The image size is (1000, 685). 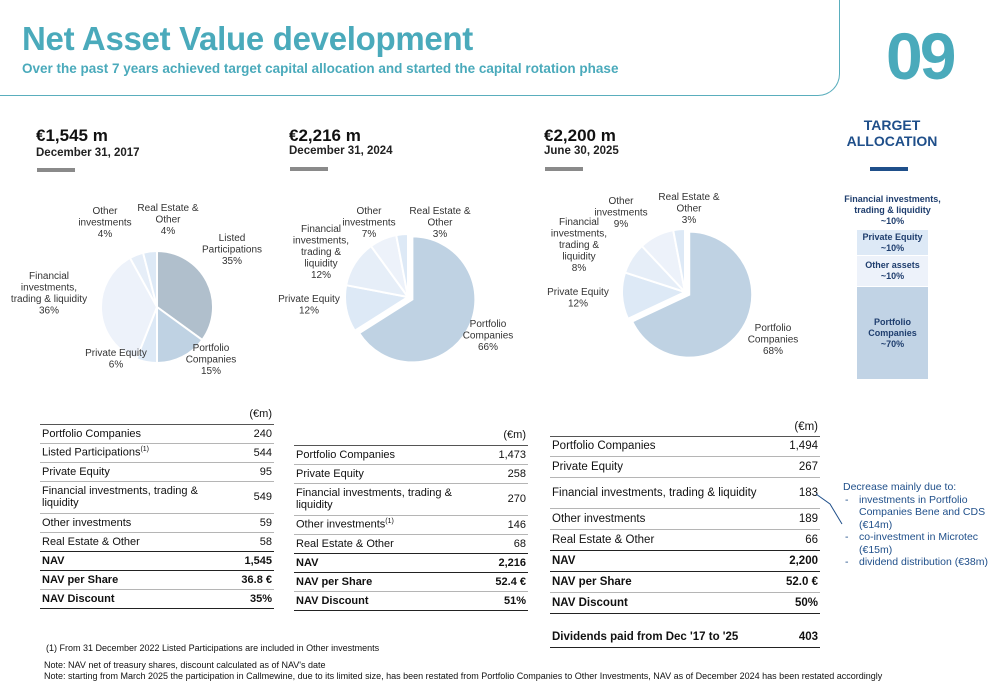 I want to click on target-allocation-title: TARGET ALLOCATION, so click(x=892, y=133).